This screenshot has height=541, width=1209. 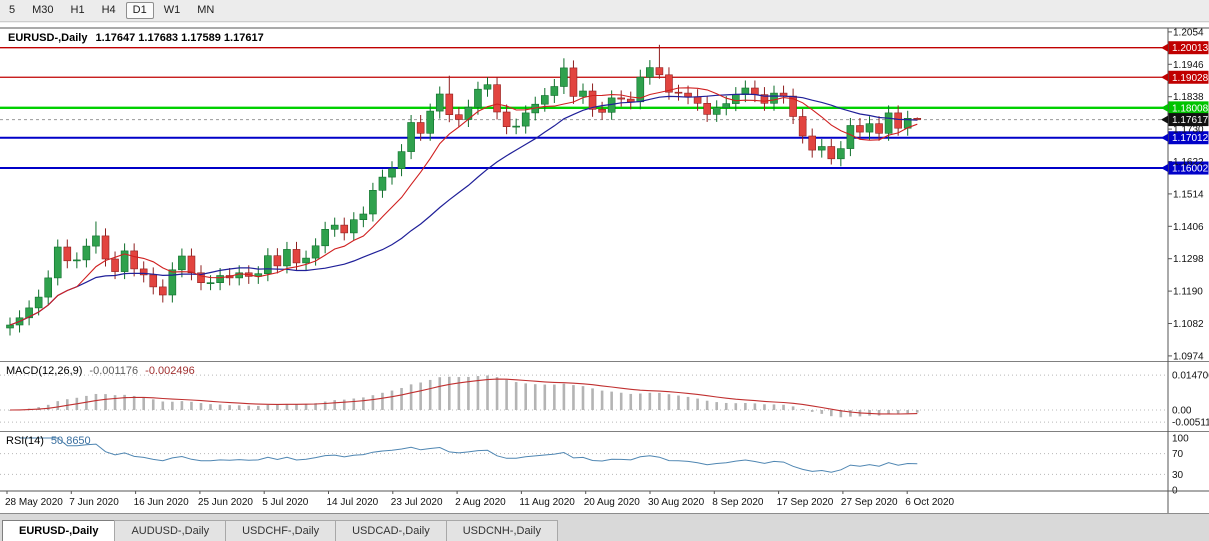 What do you see at coordinates (604, 11) in the screenshot?
I see `timeframe-toolbar: 5 M30 H1 H4 D1 W1 MN` at bounding box center [604, 11].